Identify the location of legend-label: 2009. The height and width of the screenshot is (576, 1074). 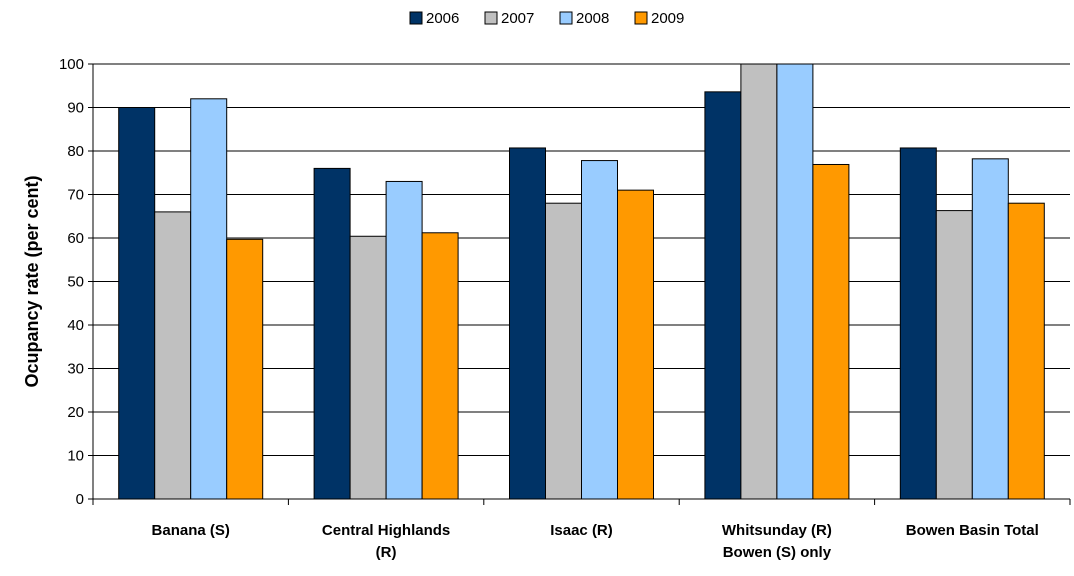
(667, 18).